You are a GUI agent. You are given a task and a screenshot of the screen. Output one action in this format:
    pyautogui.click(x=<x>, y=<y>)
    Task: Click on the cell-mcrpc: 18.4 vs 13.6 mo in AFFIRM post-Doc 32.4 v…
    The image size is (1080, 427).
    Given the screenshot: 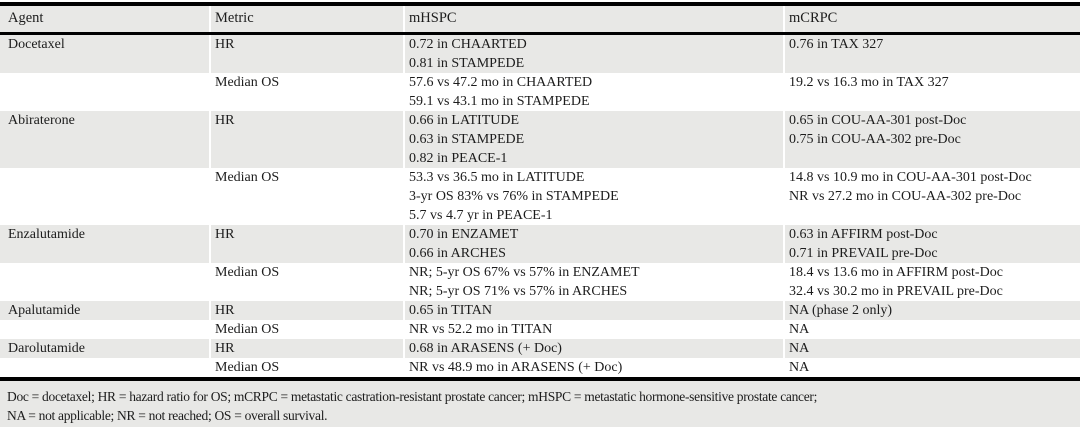 What is the action you would take?
    pyautogui.click(x=931, y=281)
    